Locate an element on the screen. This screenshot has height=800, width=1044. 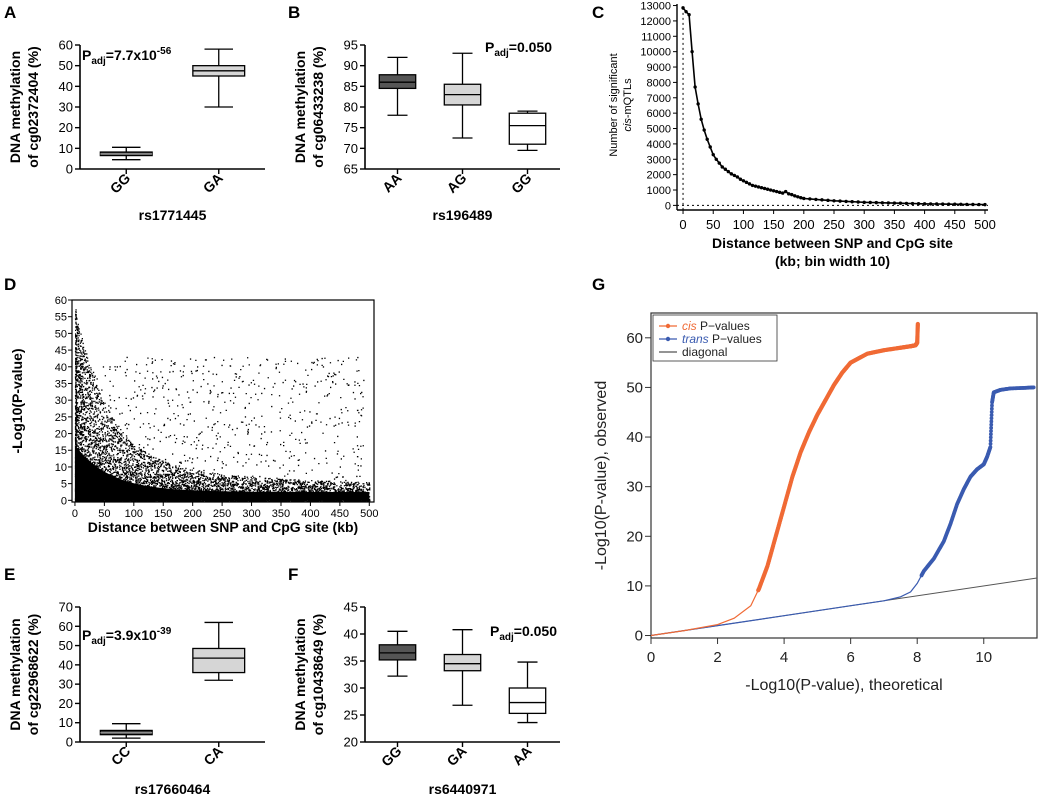
y-tick-label: 10000 is located at coordinates (655, 53).